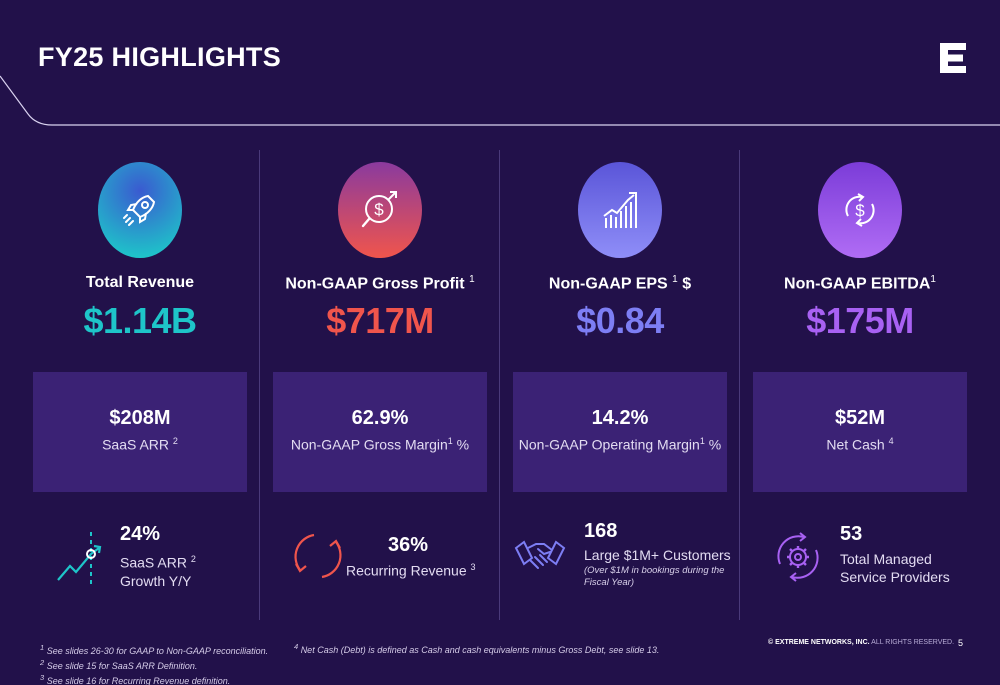 The image size is (1000, 685). Describe the element at coordinates (620, 432) in the screenshot. I see `sub-metric-box: 14.2% Non-GAAP Operating Margin1 %` at that location.